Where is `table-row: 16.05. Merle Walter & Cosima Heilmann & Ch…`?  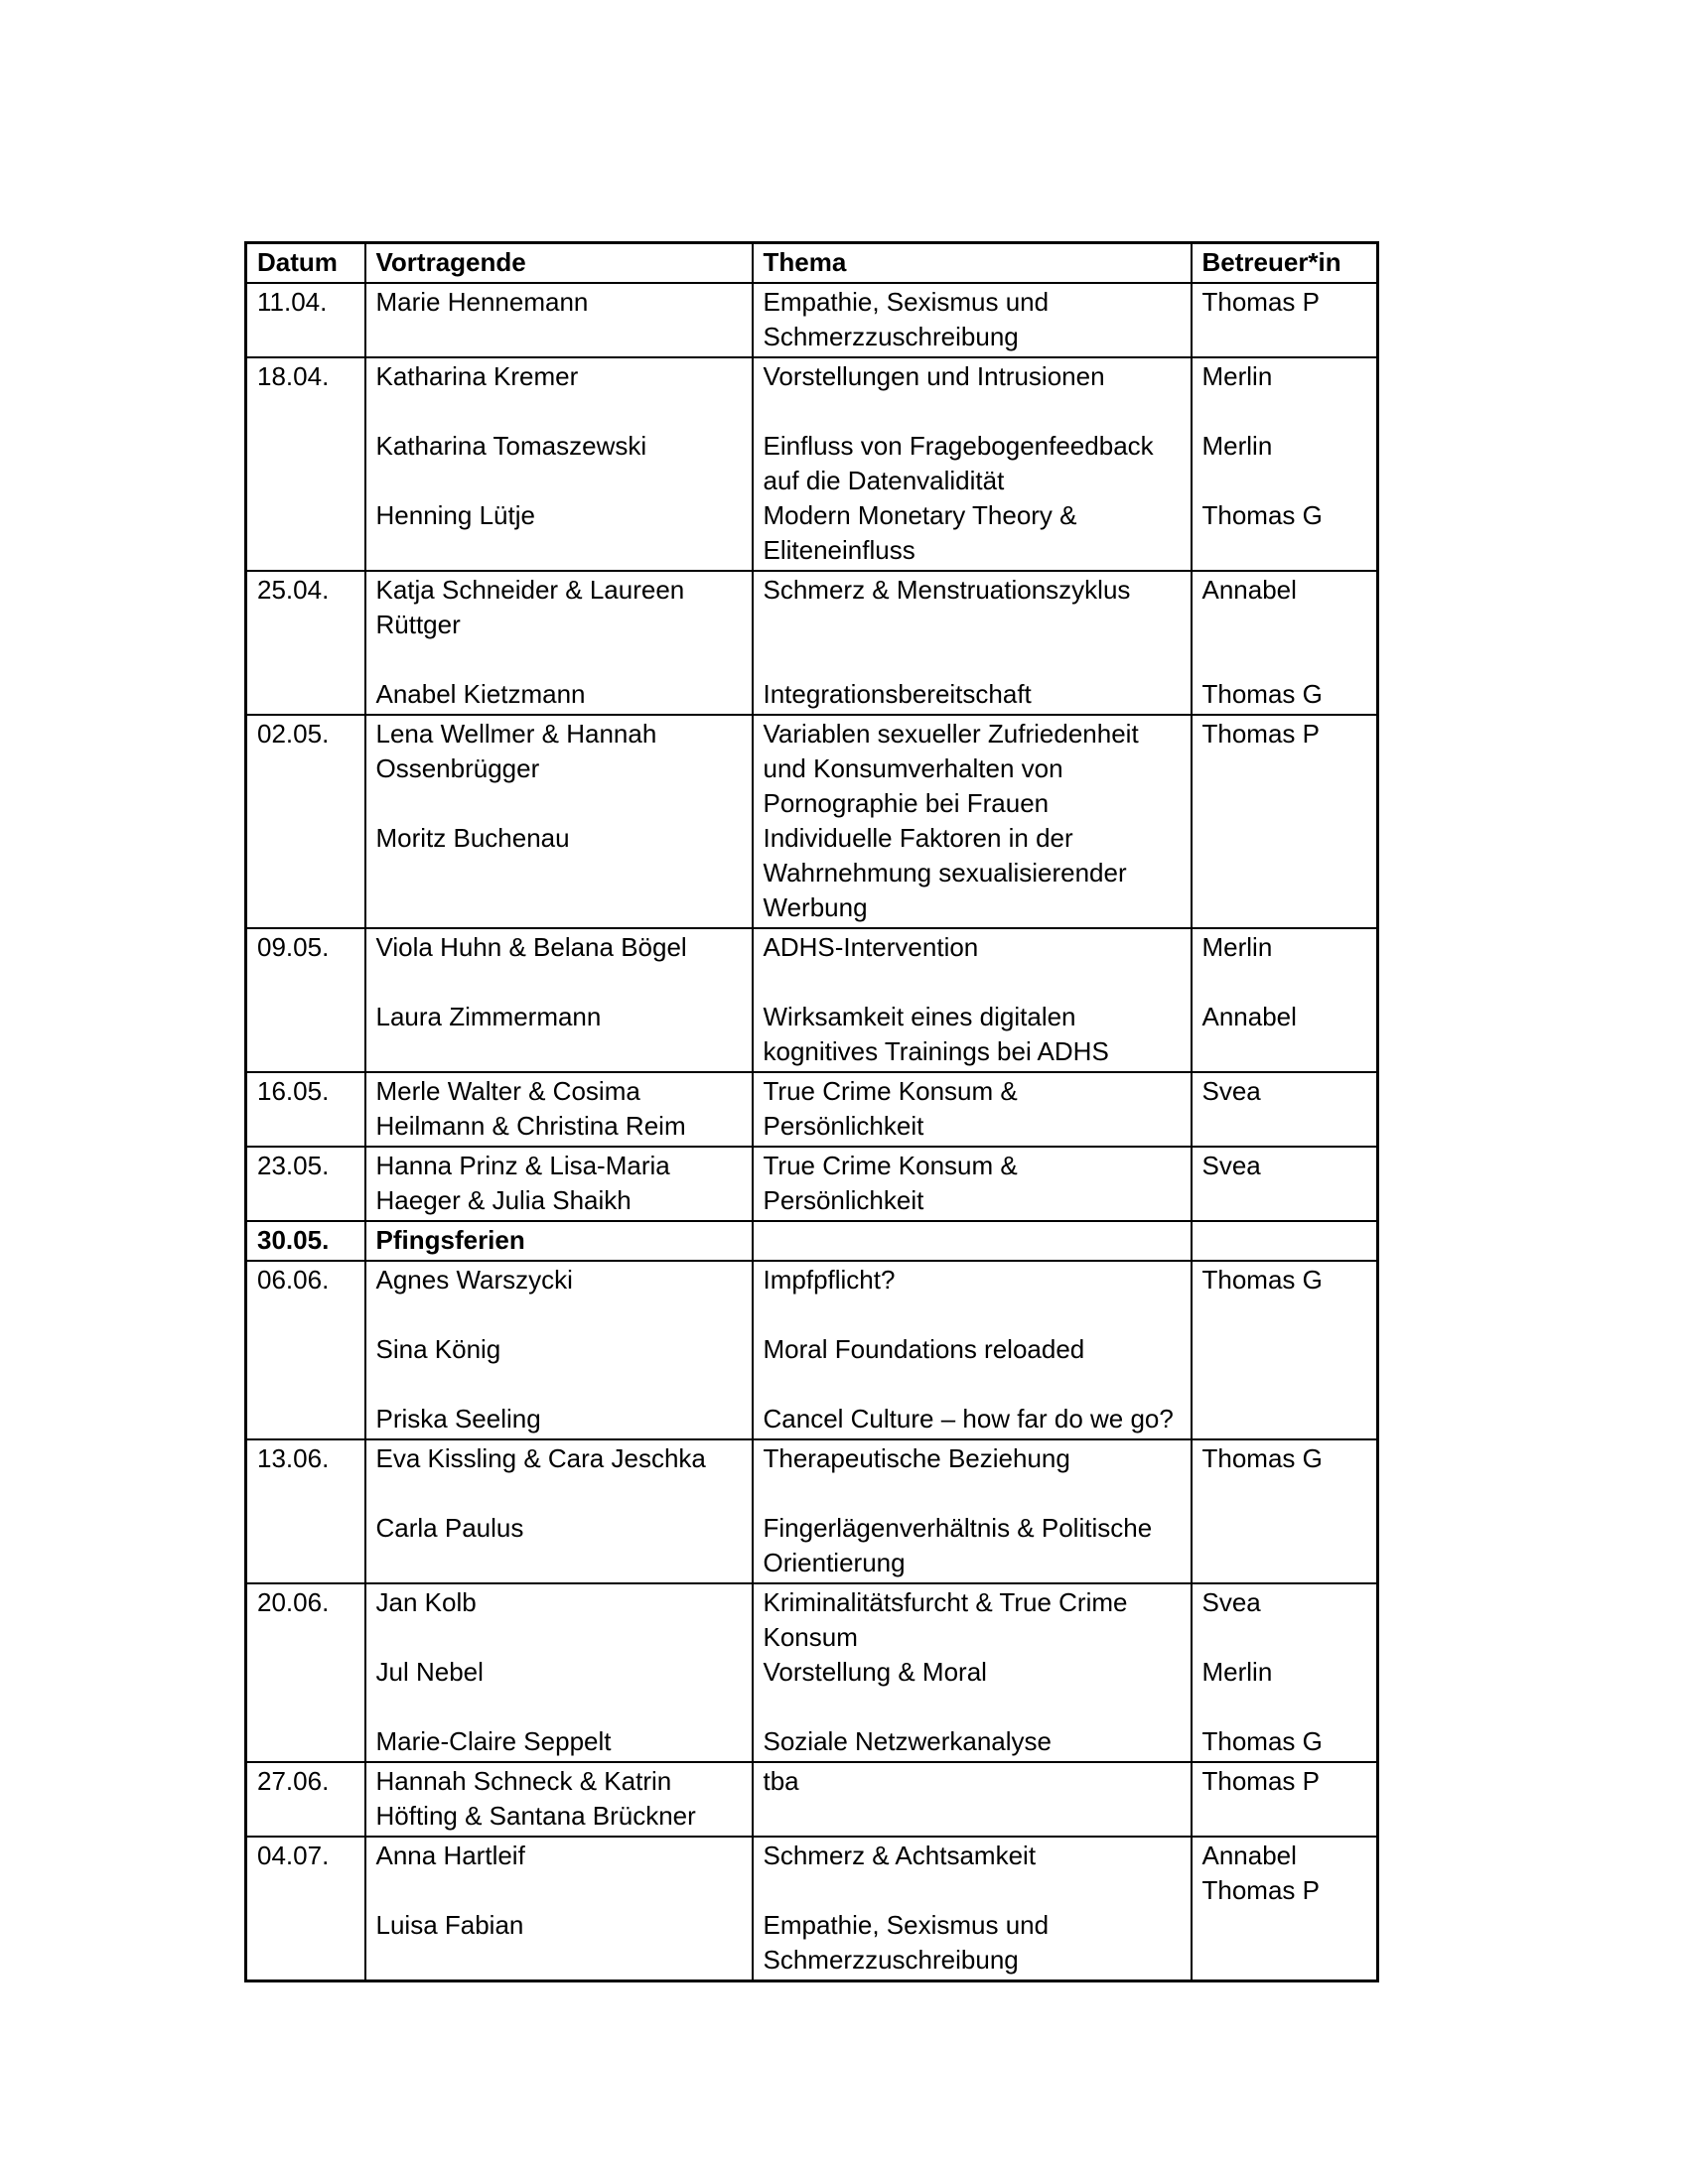
table-row: 16.05. Merle Walter & Cosima Heilmann & Ch… is located at coordinates (811, 1109).